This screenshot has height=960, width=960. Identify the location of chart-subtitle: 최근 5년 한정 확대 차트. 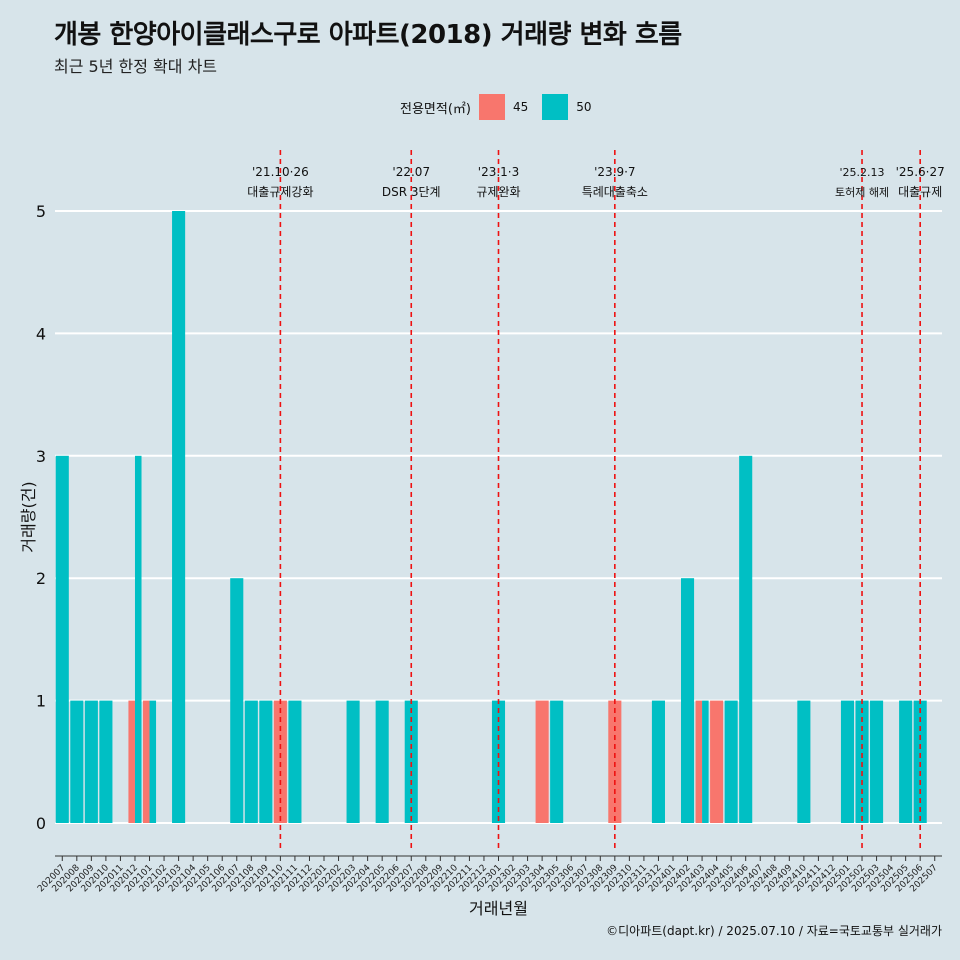
(136, 66).